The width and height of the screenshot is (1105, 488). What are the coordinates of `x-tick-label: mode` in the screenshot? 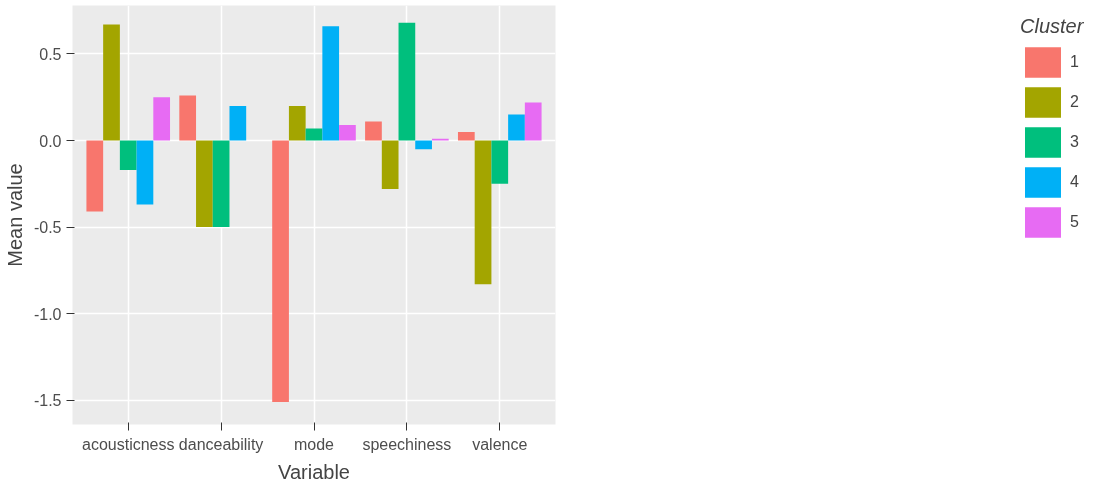 It's located at (314, 444).